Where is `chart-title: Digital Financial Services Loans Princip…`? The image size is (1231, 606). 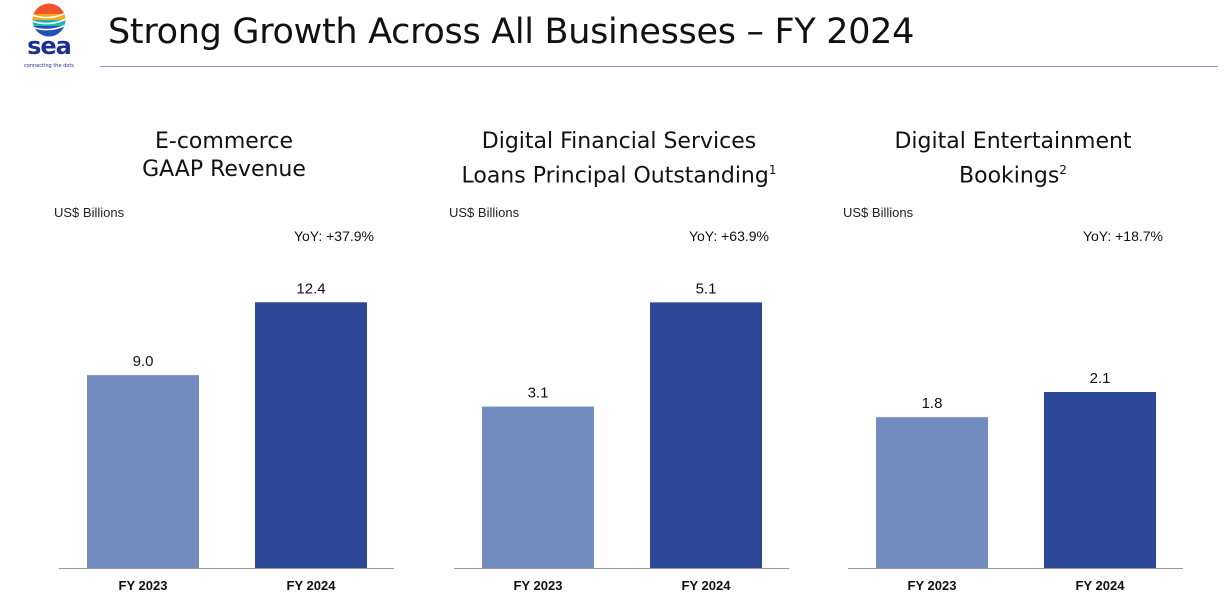
chart-title: Digital Financial Services Loans Princip… is located at coordinates (619, 159).